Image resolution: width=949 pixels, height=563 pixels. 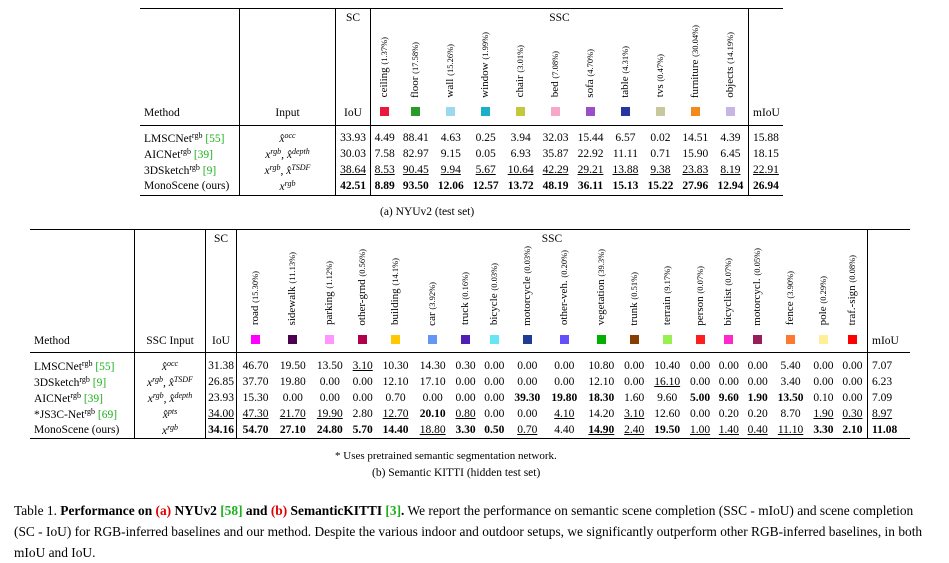 What do you see at coordinates (601, 431) in the screenshot?
I see `class-value-cell: 14.90` at bounding box center [601, 431].